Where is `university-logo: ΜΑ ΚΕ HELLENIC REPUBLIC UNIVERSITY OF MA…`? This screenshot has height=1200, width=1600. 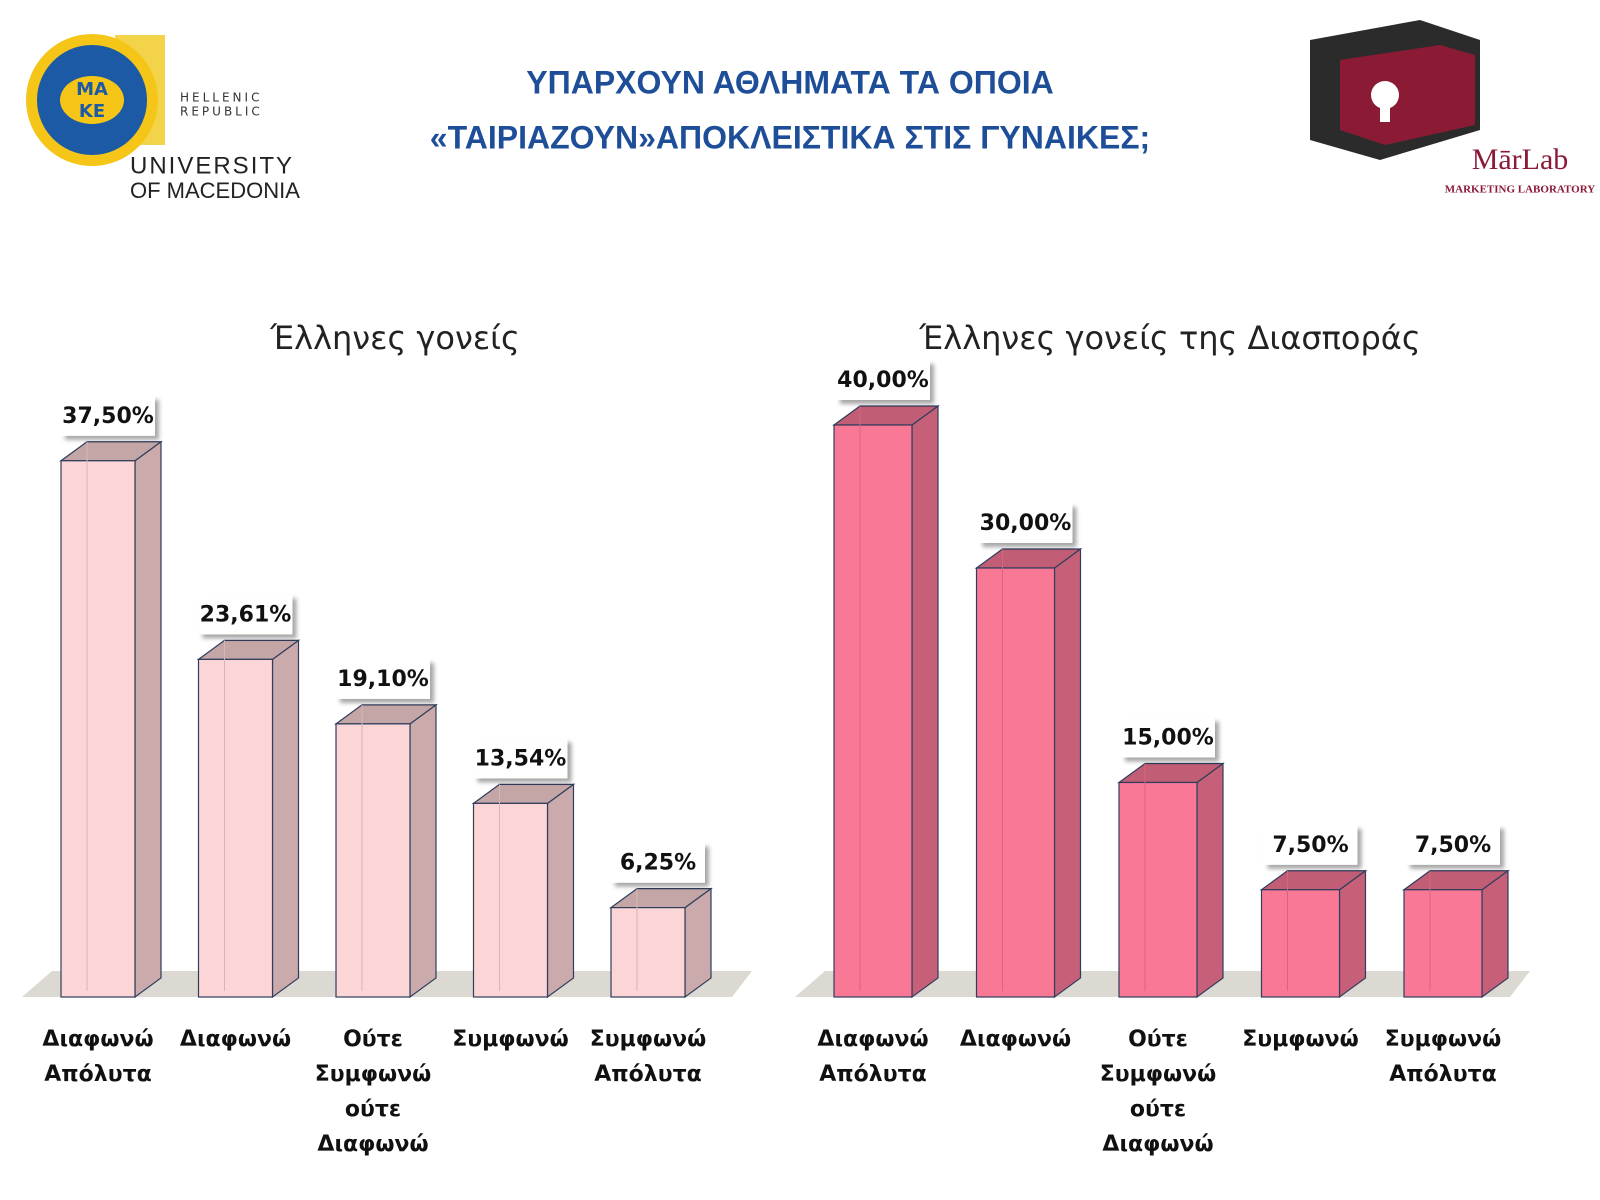
university-logo: ΜΑ ΚΕ HELLENIC REPUBLIC UNIVERSITY OF MA… is located at coordinates (163, 118).